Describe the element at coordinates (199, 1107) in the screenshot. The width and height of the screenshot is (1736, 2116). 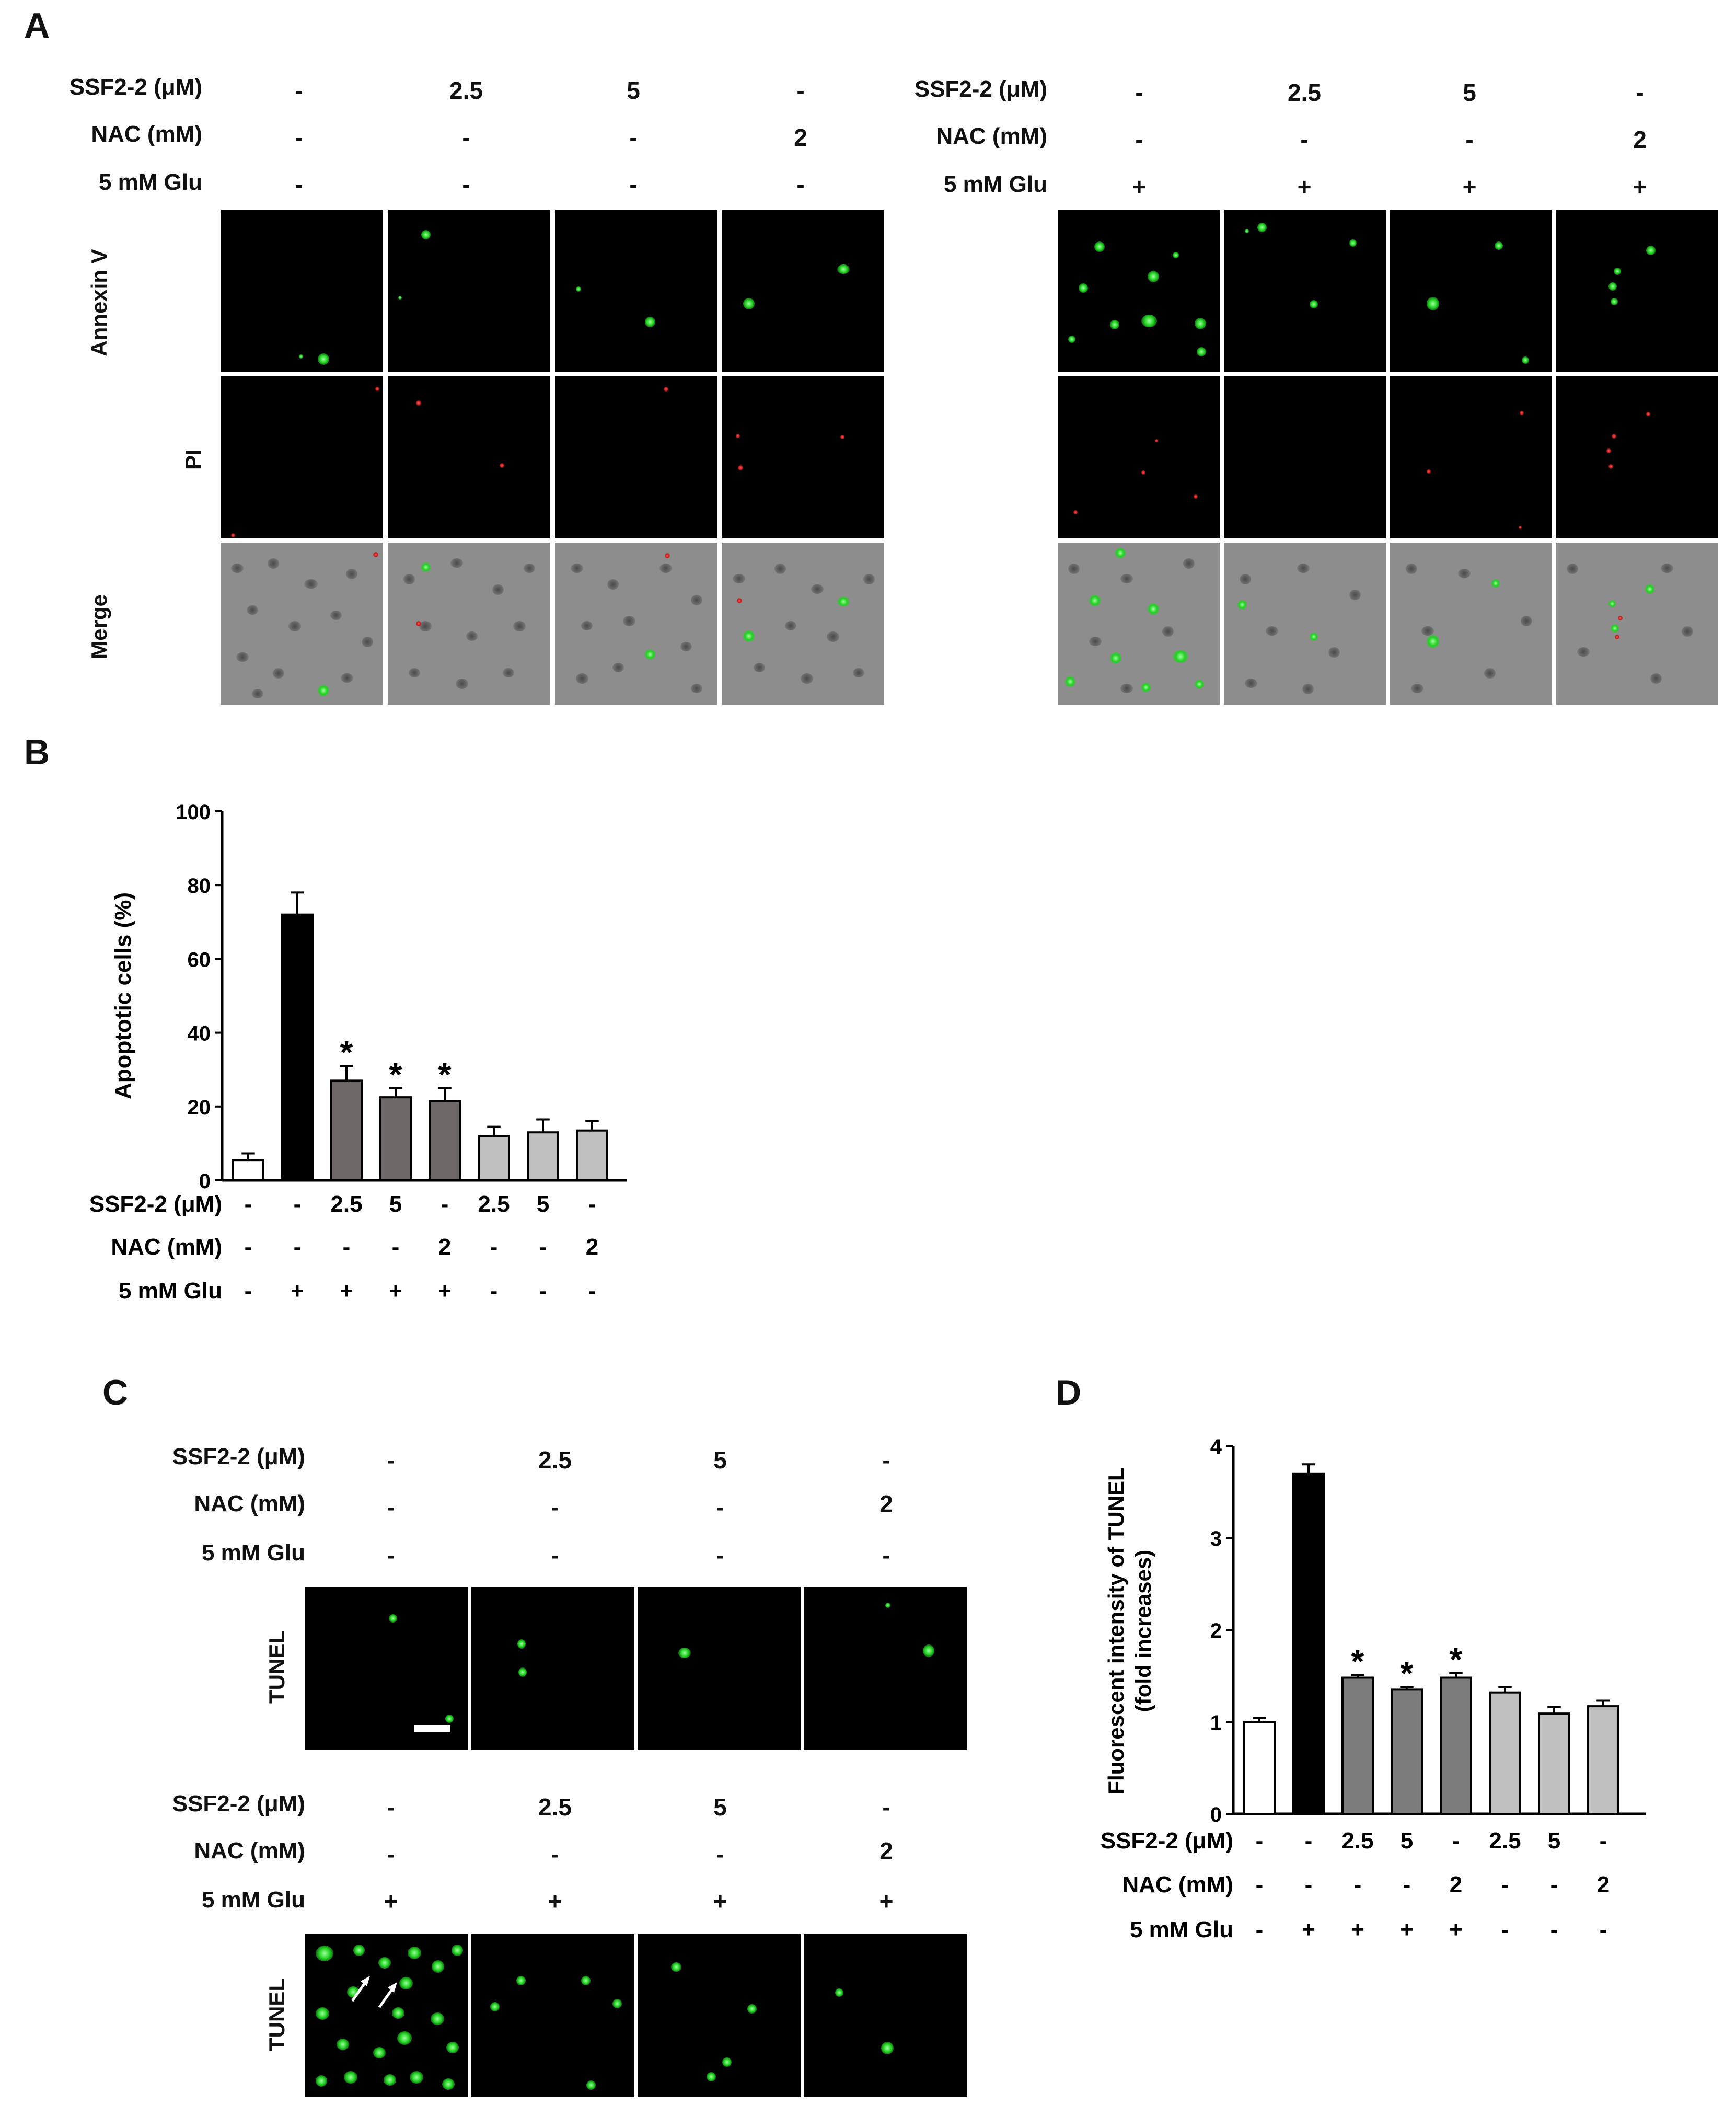
I see `y-tick-label: 20` at that location.